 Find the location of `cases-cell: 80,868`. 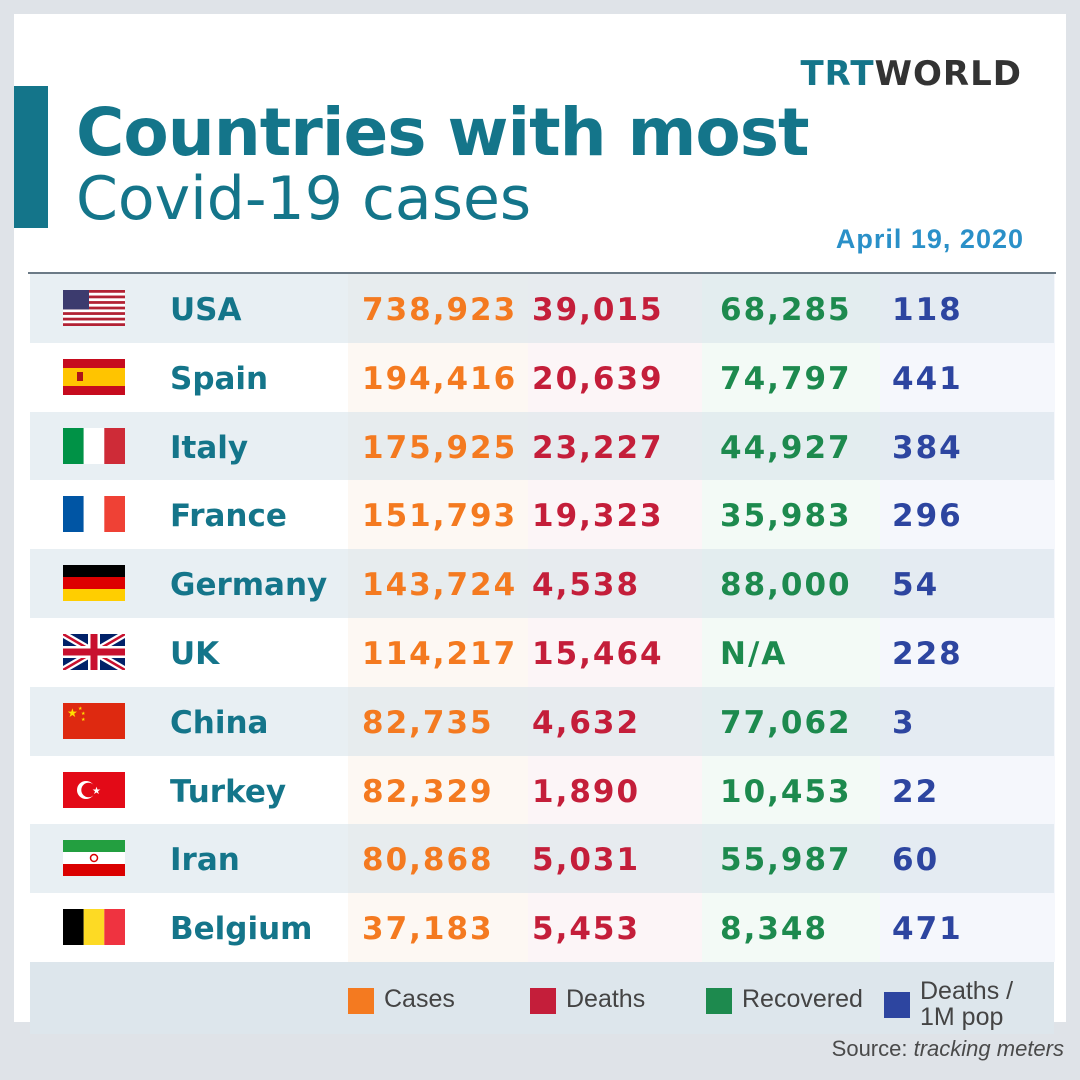

cases-cell: 80,868 is located at coordinates (428, 860).